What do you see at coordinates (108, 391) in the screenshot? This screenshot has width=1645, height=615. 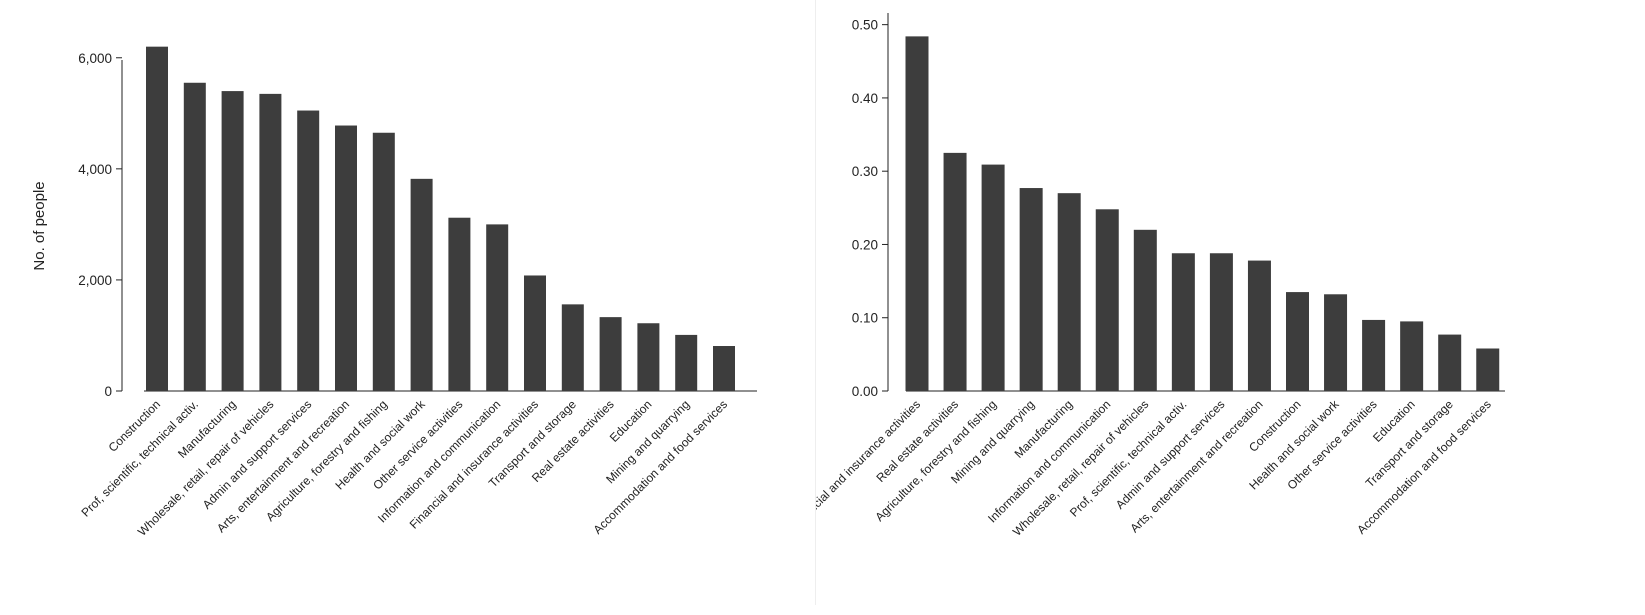 I see `y-tick-label: 0` at bounding box center [108, 391].